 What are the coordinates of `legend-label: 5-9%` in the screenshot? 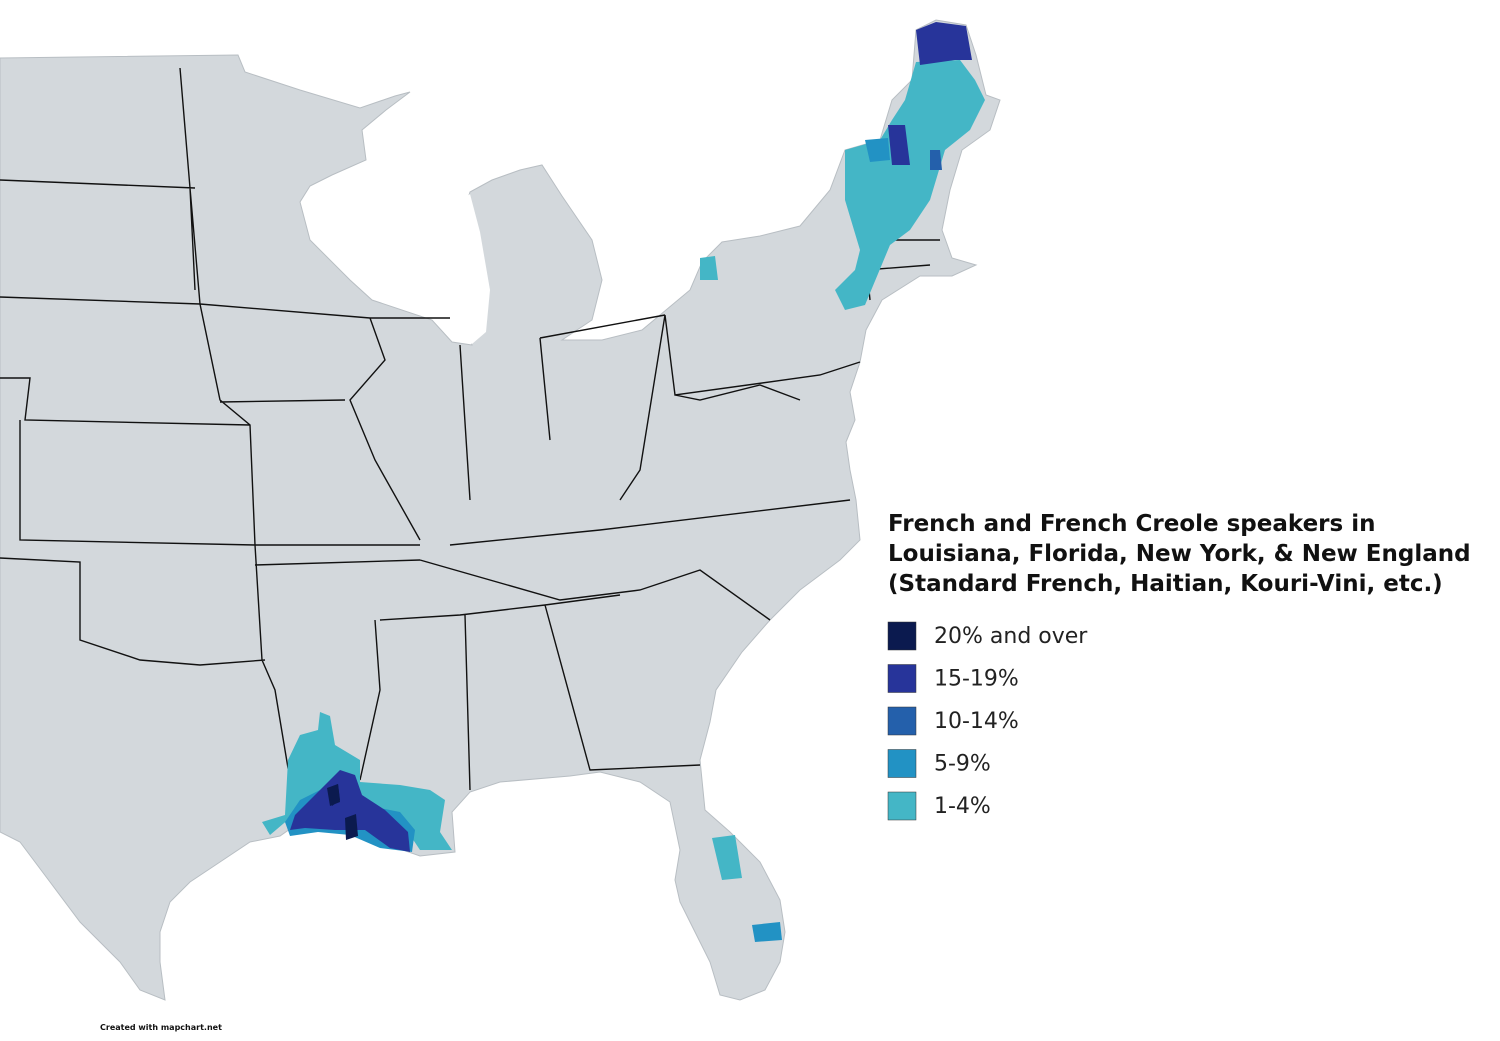 It's located at (962, 764).